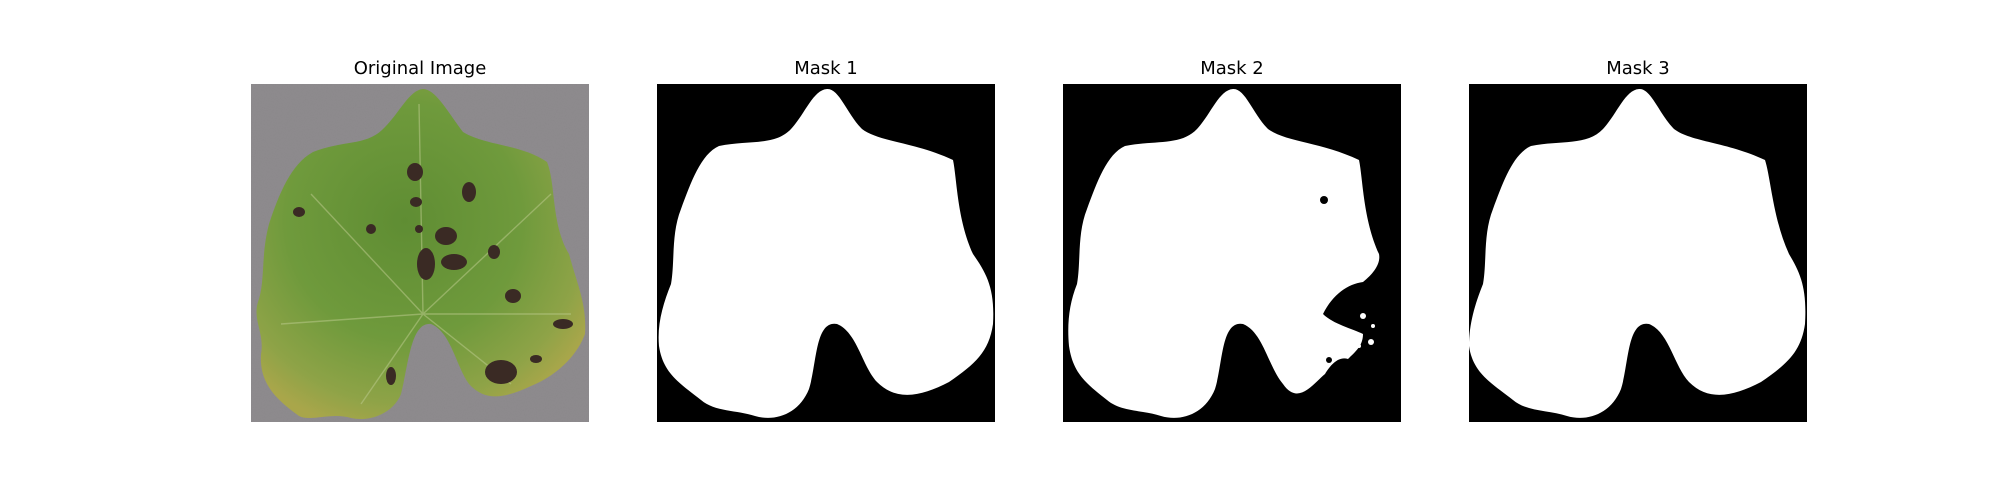 This screenshot has width=2000, height=500. What do you see at coordinates (420, 68) in the screenshot?
I see `panel-title: Original Image` at bounding box center [420, 68].